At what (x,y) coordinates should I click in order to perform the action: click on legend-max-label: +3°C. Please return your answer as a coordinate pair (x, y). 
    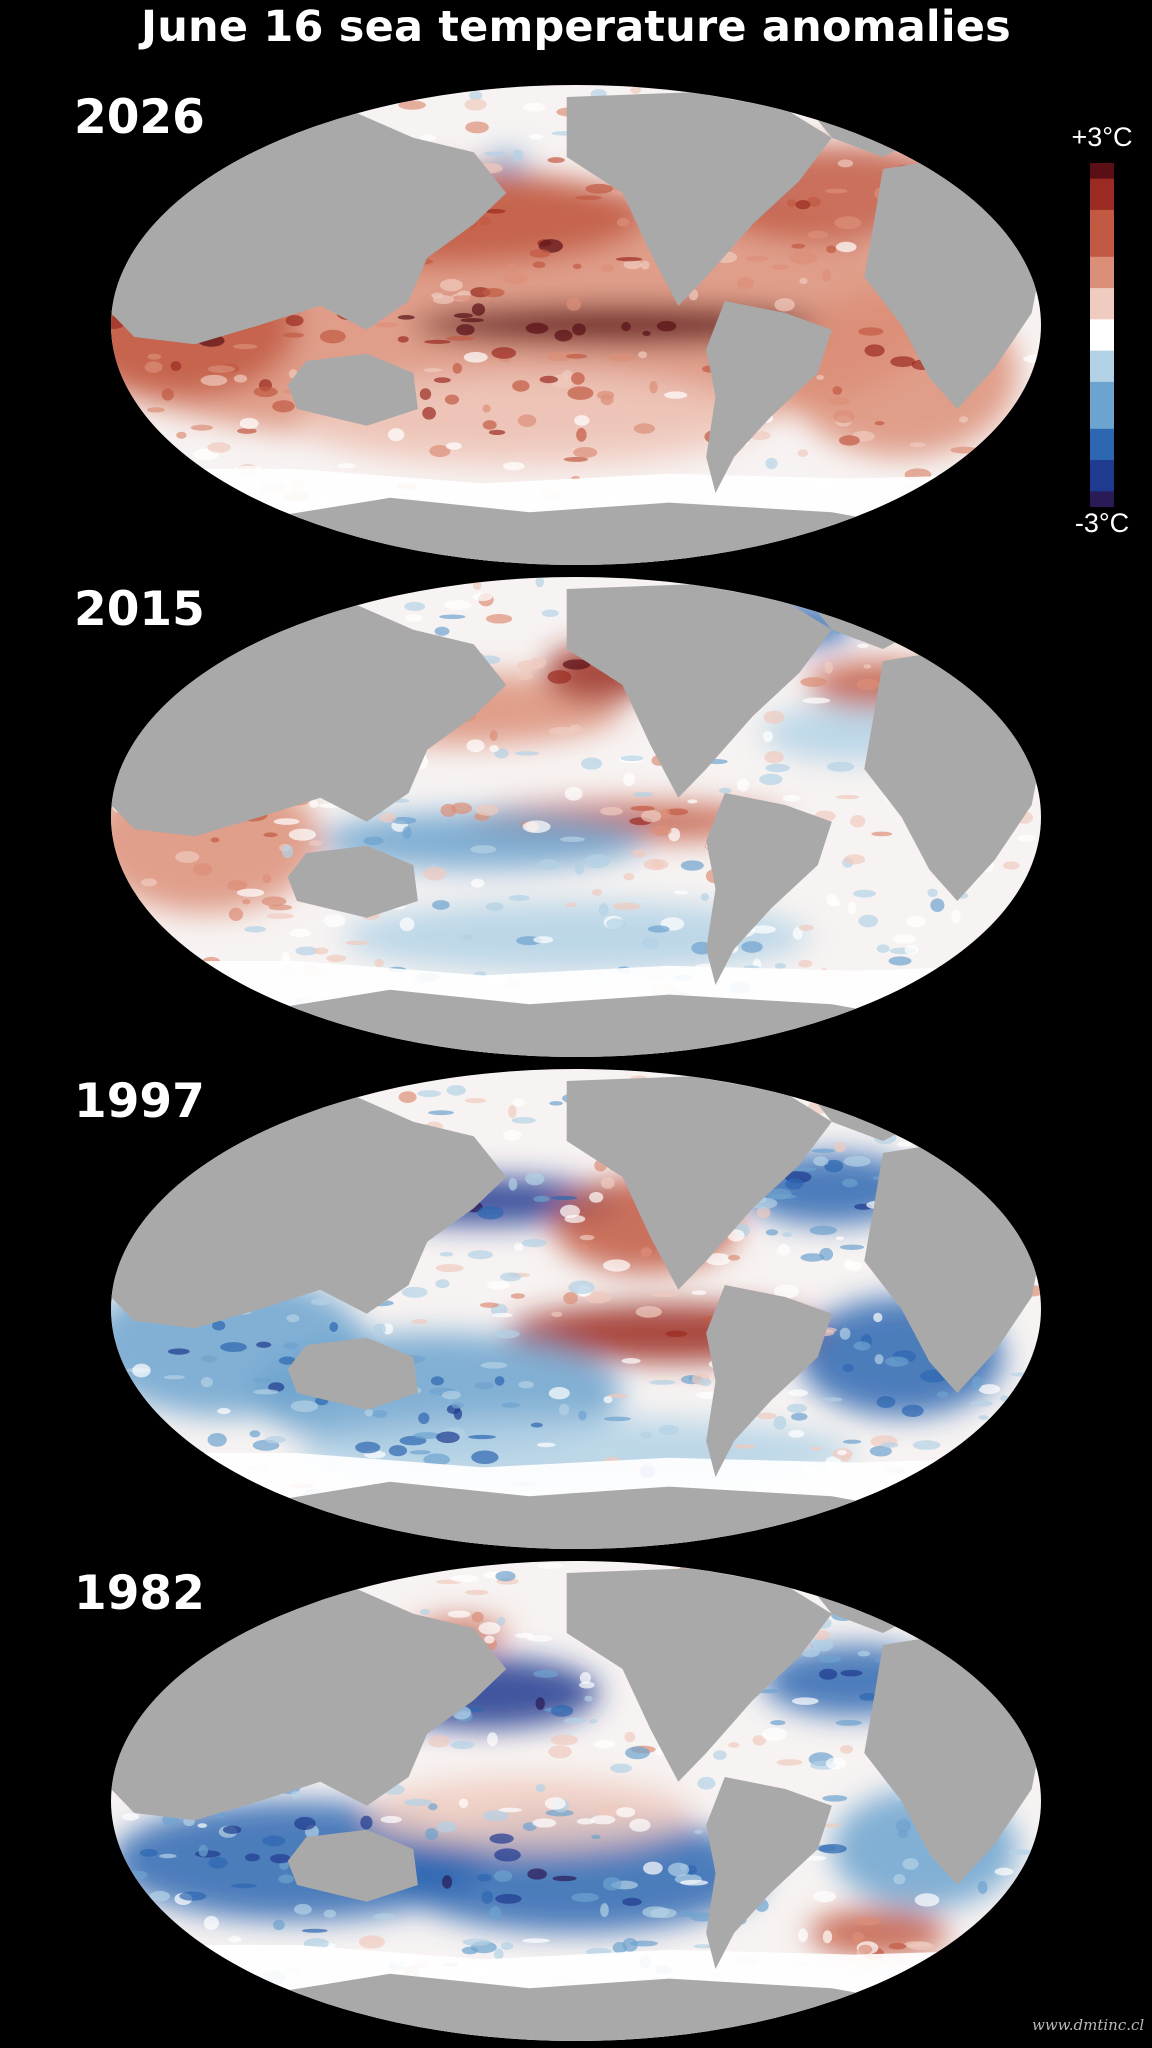
    Looking at the image, I should click on (1102, 137).